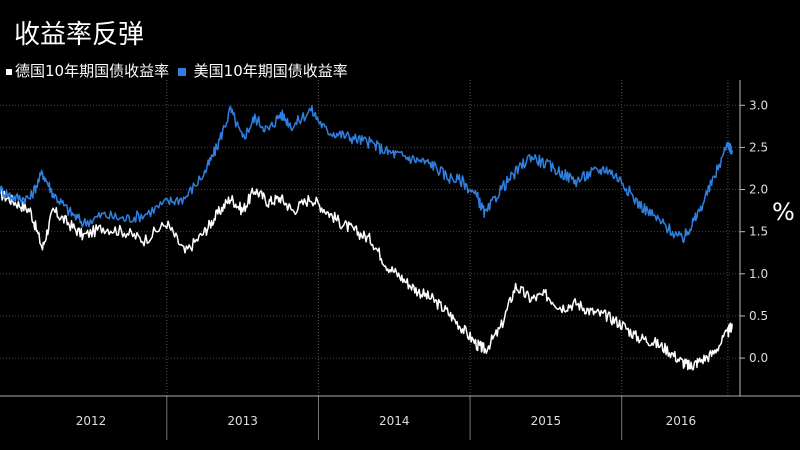 The height and width of the screenshot is (450, 800). I want to click on x-axis-labels: 2012 2013 2014 2015 2016, so click(386, 421).